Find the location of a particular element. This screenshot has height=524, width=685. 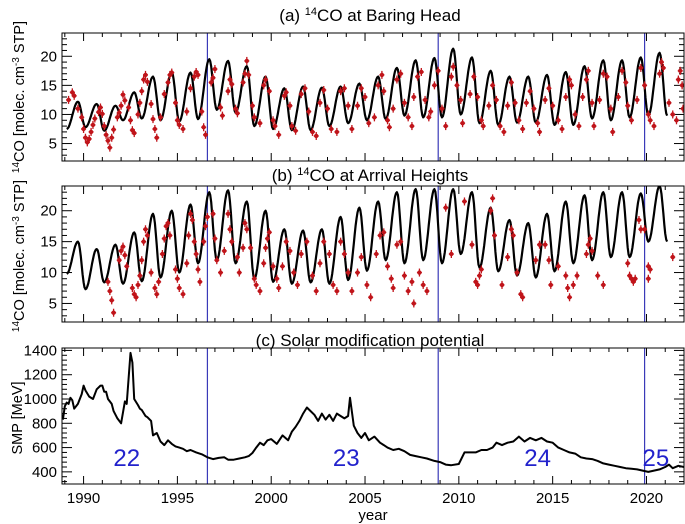

panel-b-ylabel-main: CO [molec. cm is located at coordinates (20, 273).